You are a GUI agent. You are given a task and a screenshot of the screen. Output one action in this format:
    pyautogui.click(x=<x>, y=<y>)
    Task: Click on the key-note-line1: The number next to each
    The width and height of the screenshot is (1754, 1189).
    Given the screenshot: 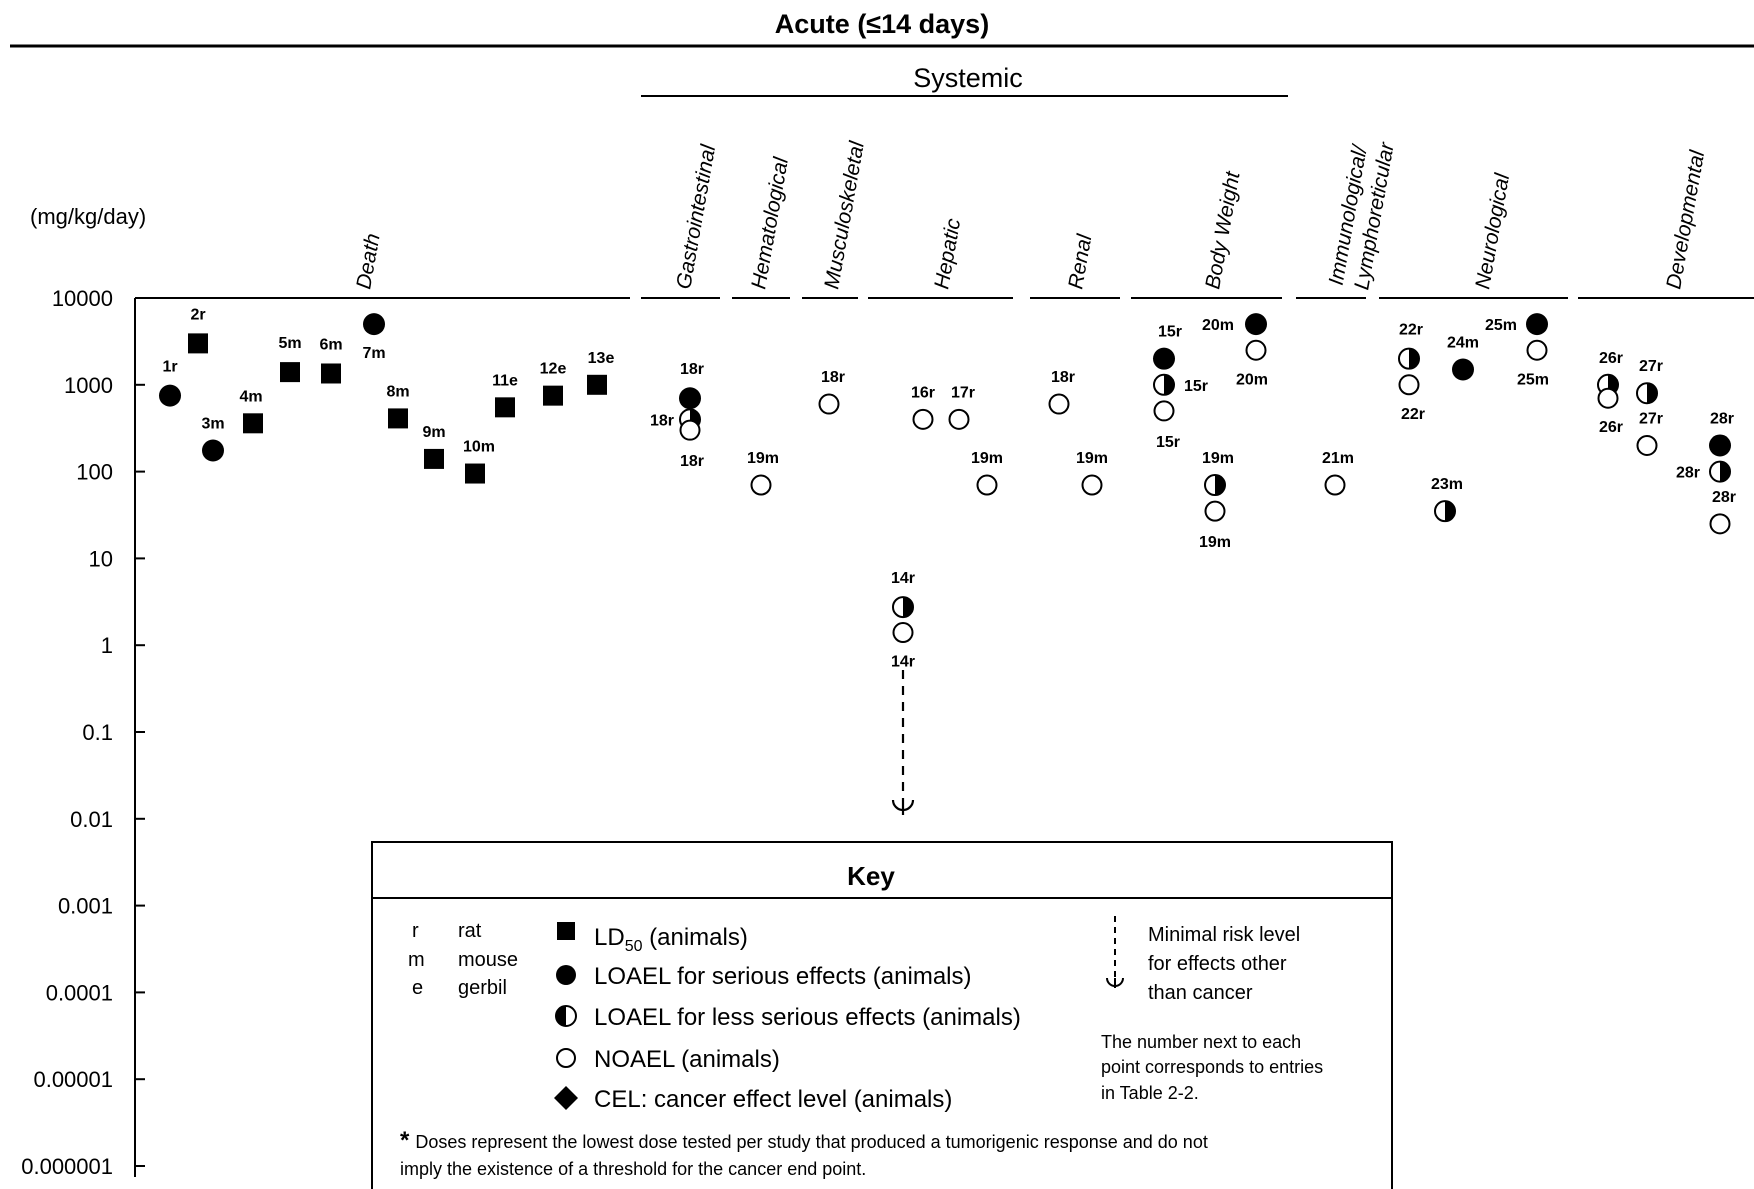 What is the action you would take?
    pyautogui.click(x=1201, y=1042)
    